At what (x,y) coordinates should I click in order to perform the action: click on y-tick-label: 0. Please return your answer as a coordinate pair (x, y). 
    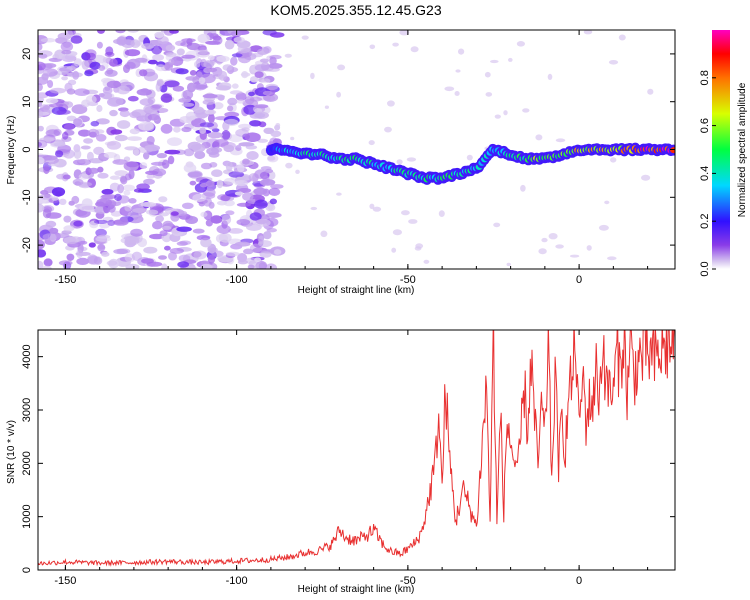
    Looking at the image, I should click on (27, 149).